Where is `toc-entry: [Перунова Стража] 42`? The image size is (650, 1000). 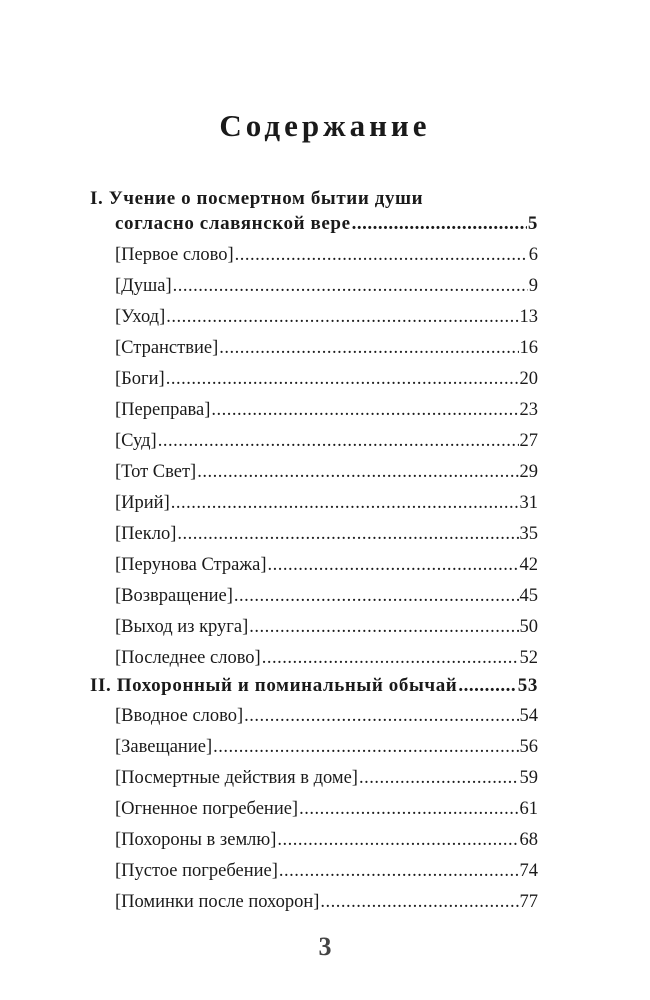 toc-entry: [Перунова Стража] 42 is located at coordinates (326, 565).